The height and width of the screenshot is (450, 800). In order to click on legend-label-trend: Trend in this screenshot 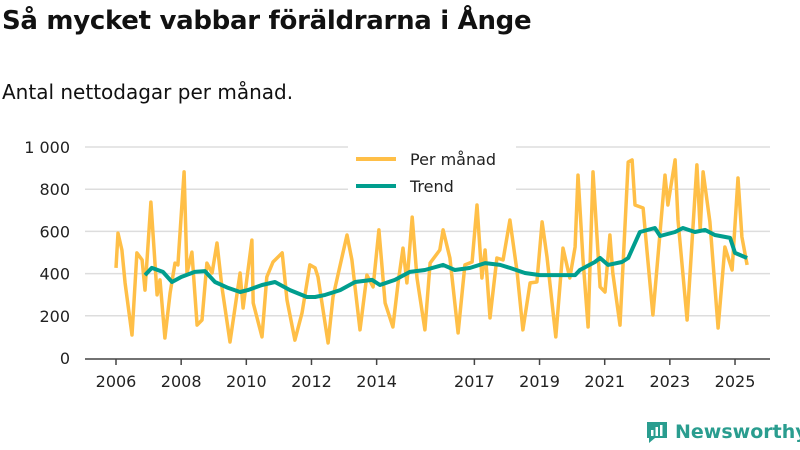, I will do `click(431, 186)`.